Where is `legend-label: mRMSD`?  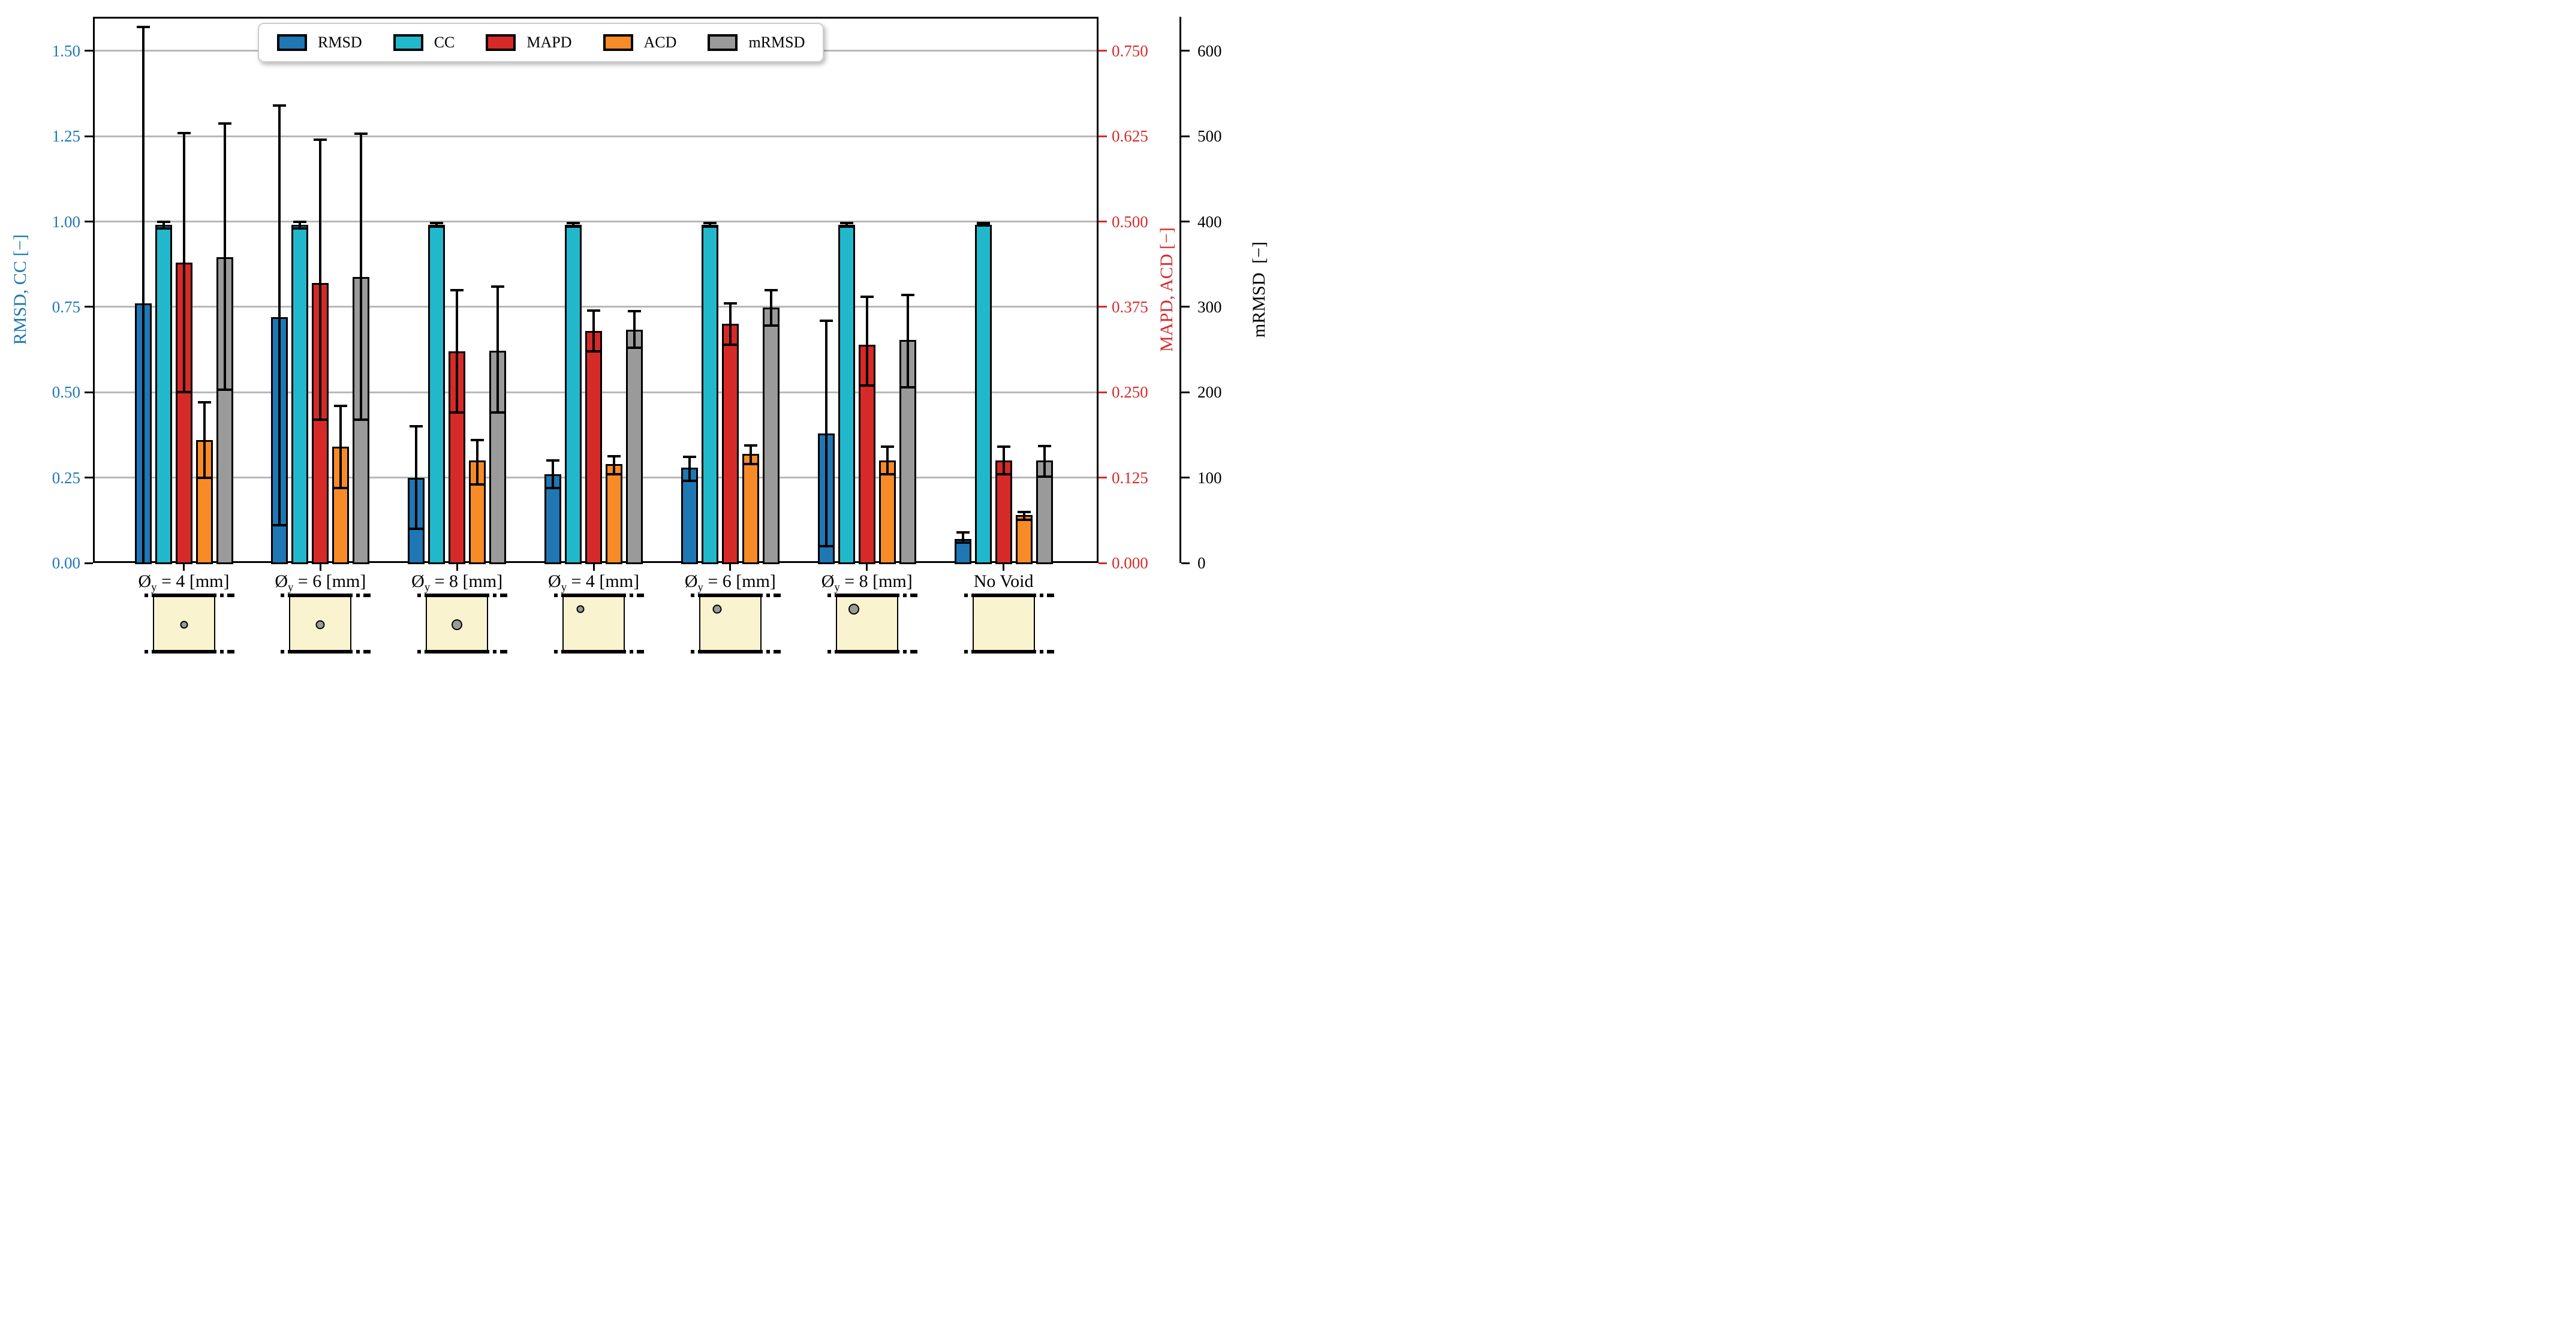 legend-label: mRMSD is located at coordinates (777, 42).